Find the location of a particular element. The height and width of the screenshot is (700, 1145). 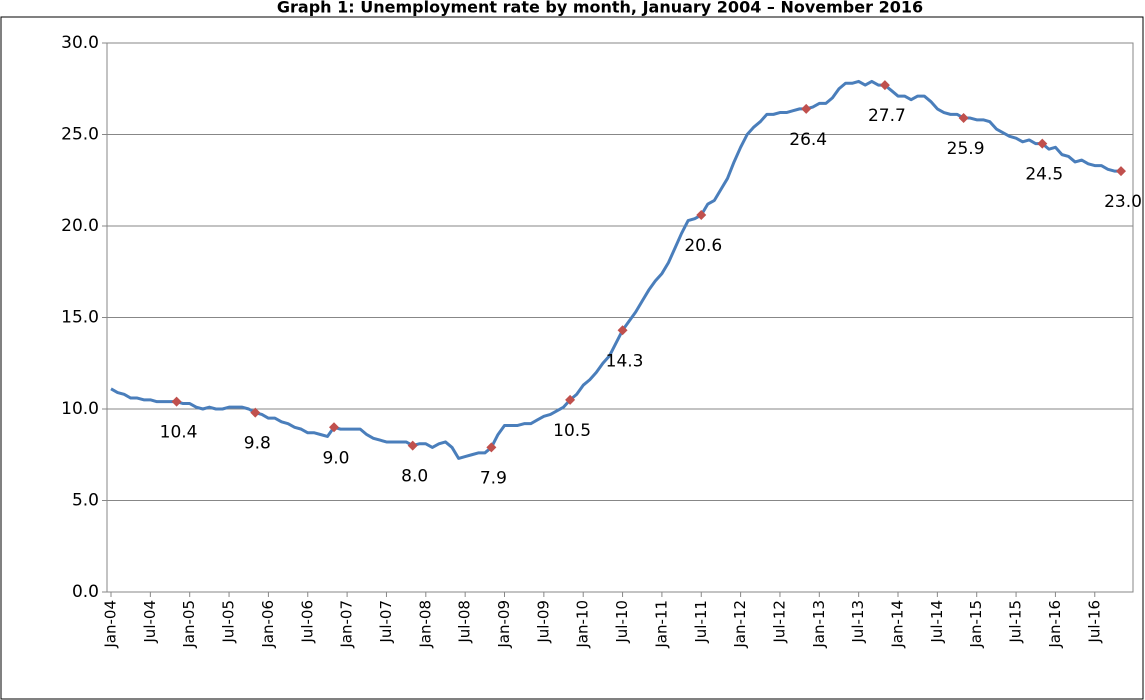

x-tick-label: Jul-14 is located at coordinates (937, 622).